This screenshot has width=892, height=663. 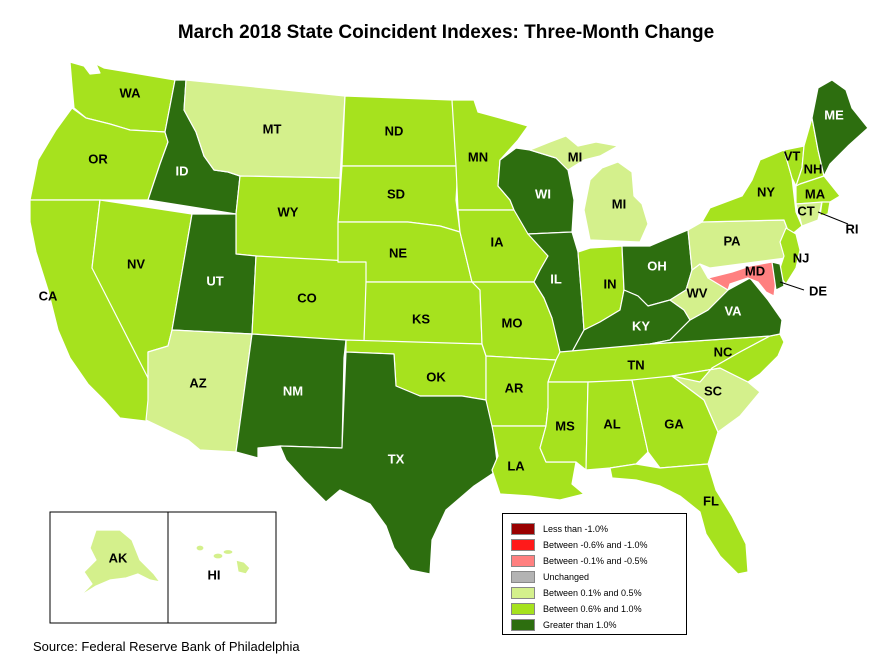 I want to click on label-in: IN, so click(x=610, y=283).